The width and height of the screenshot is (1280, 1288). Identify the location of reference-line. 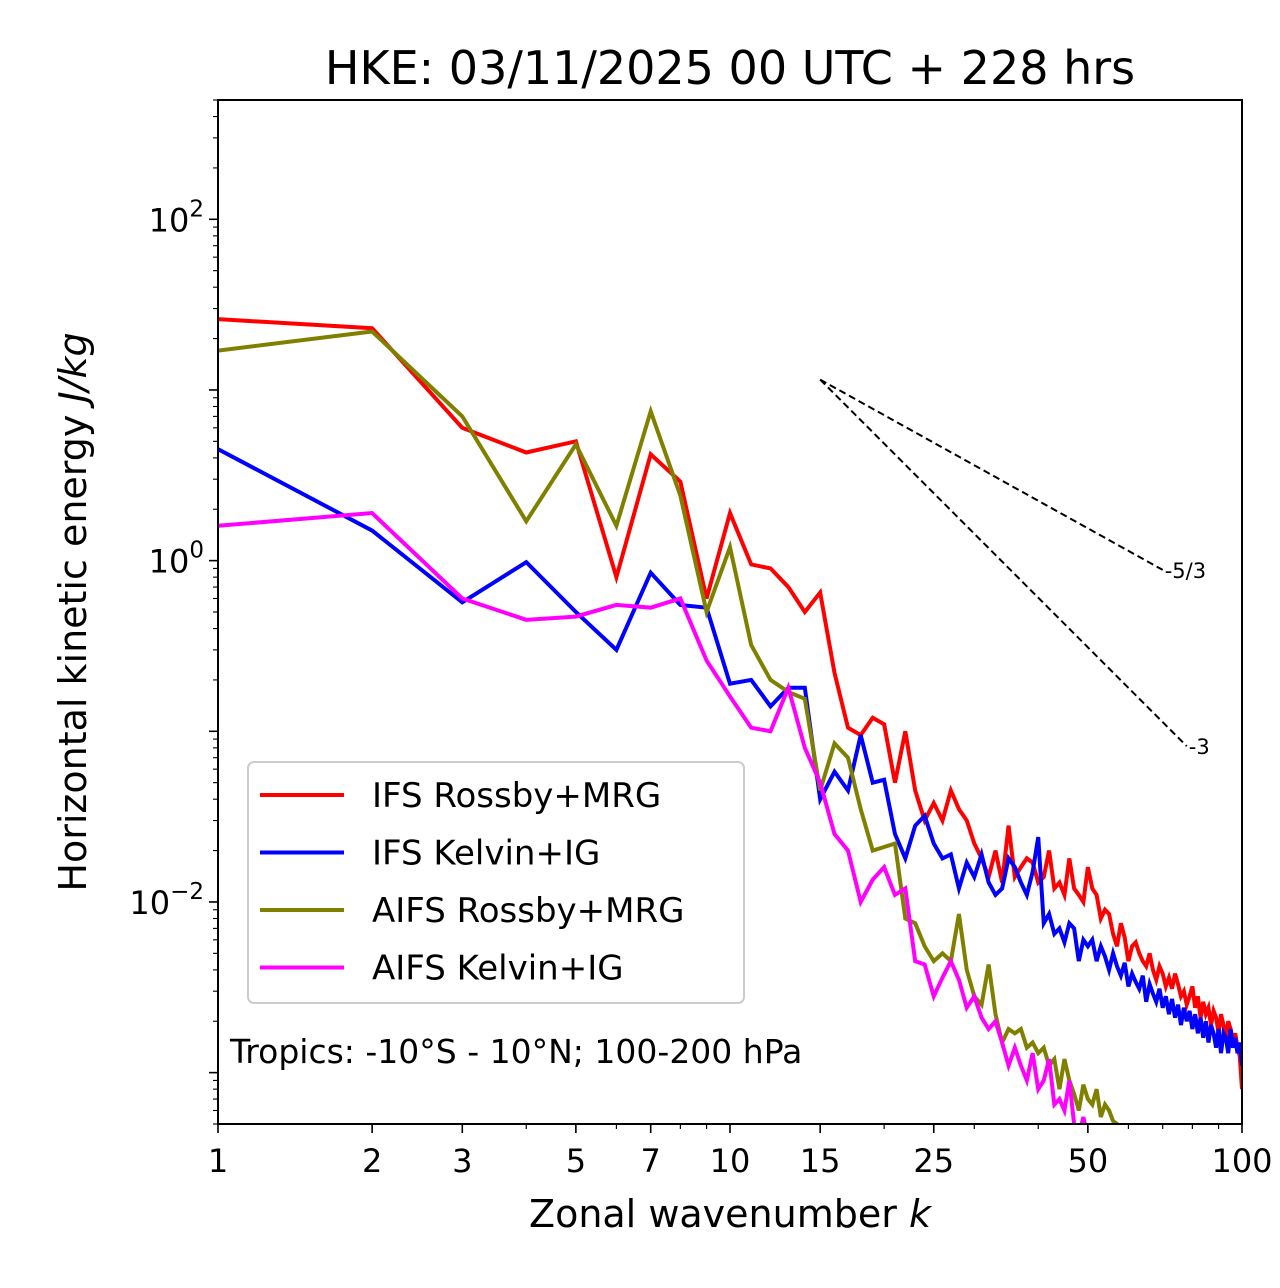
(1003, 562).